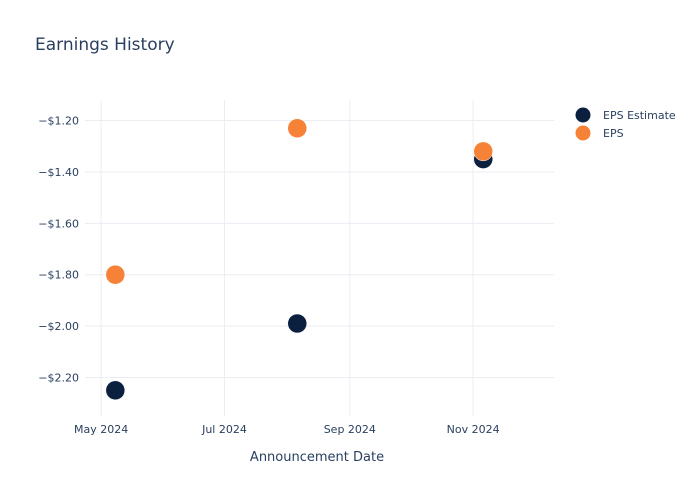 This screenshot has height=500, width=700. What do you see at coordinates (625, 124) in the screenshot?
I see `legend: EPS Estimate EPS` at bounding box center [625, 124].